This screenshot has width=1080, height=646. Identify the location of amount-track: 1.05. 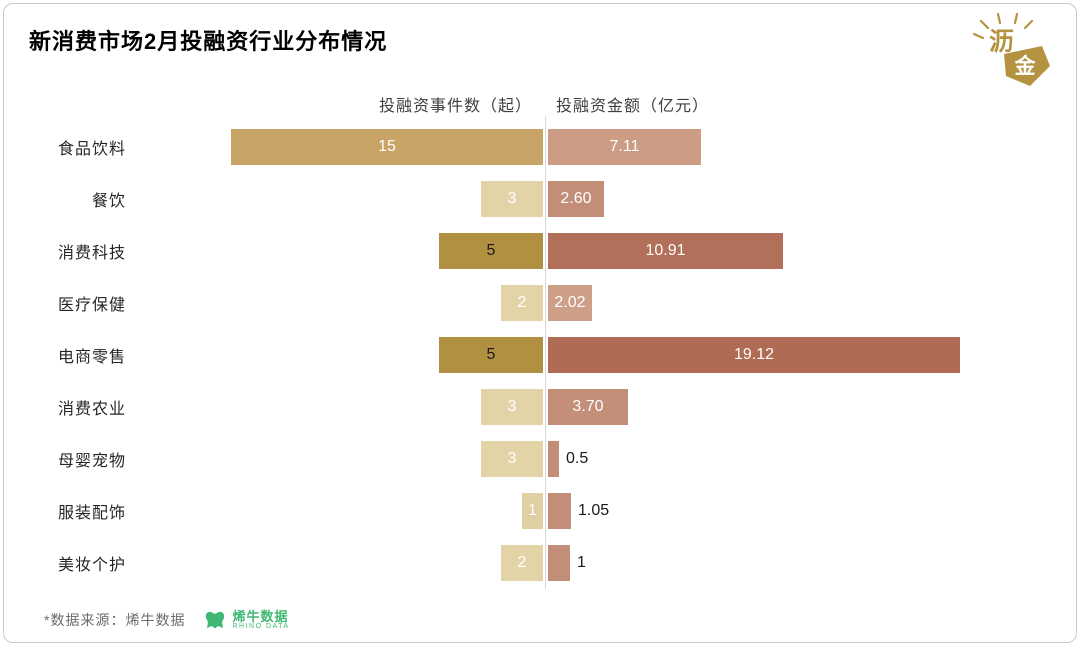
(812, 511).